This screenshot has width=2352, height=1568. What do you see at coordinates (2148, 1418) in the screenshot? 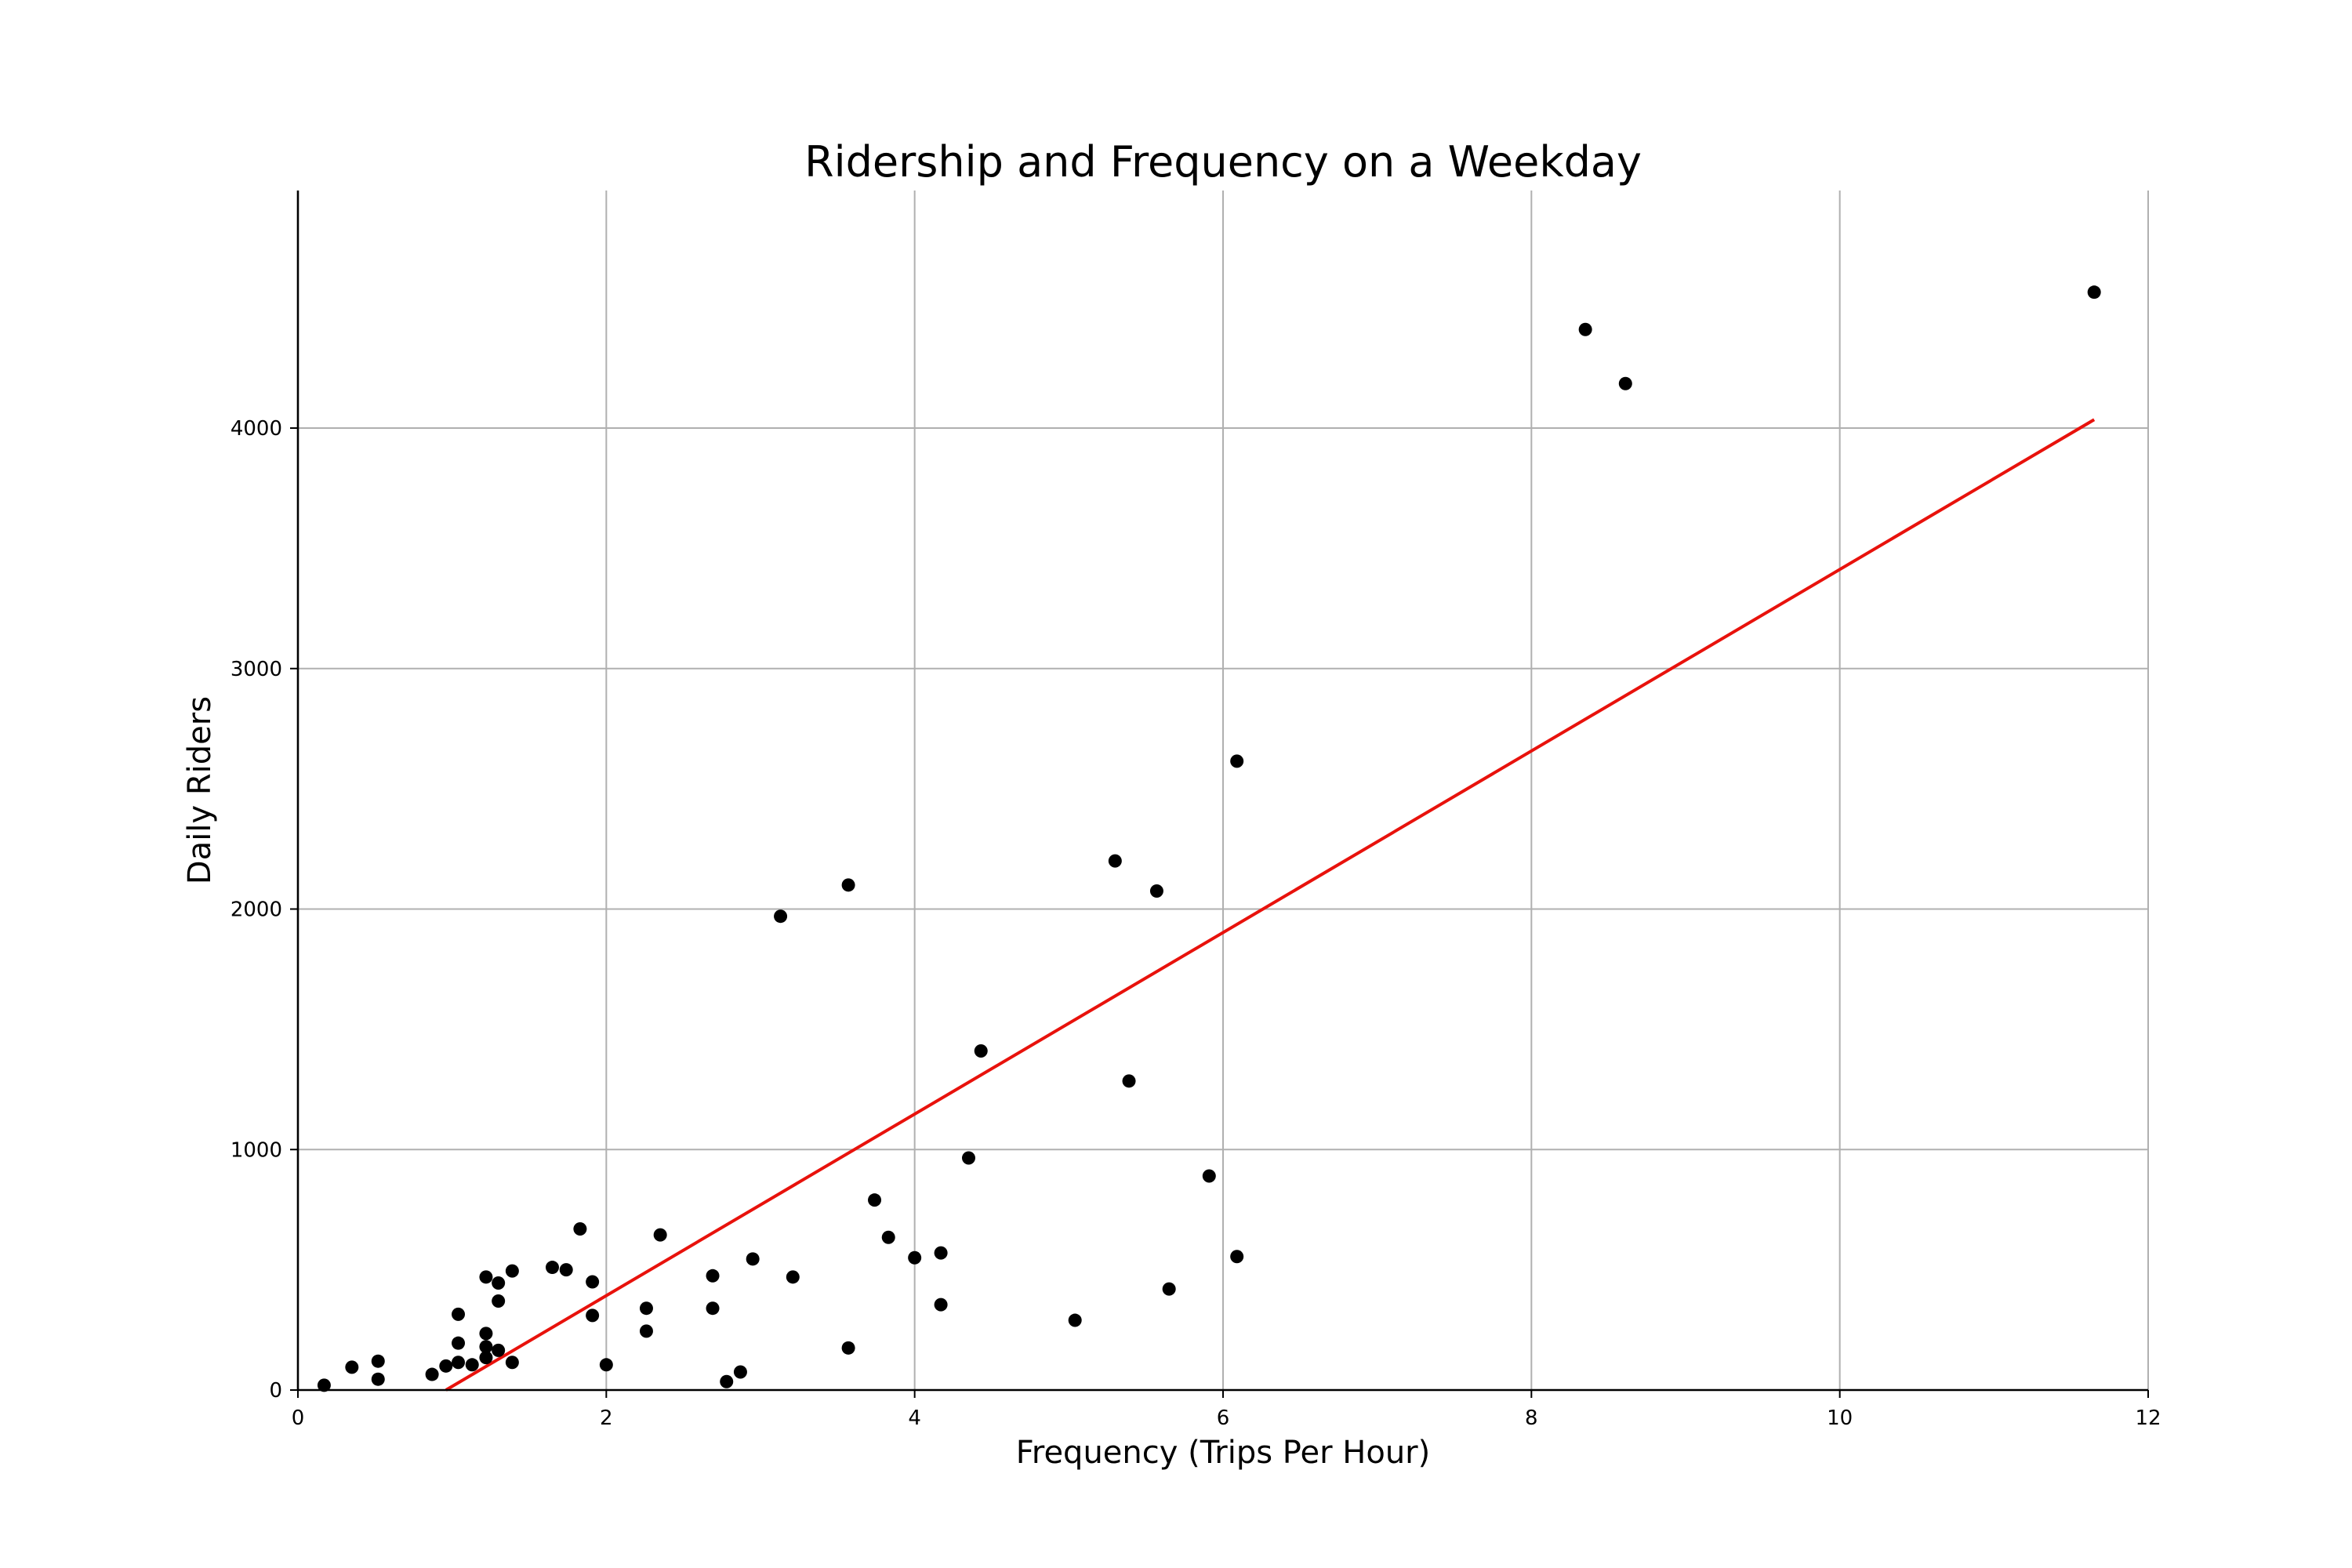
I see `x-tick-label: 12` at bounding box center [2148, 1418].